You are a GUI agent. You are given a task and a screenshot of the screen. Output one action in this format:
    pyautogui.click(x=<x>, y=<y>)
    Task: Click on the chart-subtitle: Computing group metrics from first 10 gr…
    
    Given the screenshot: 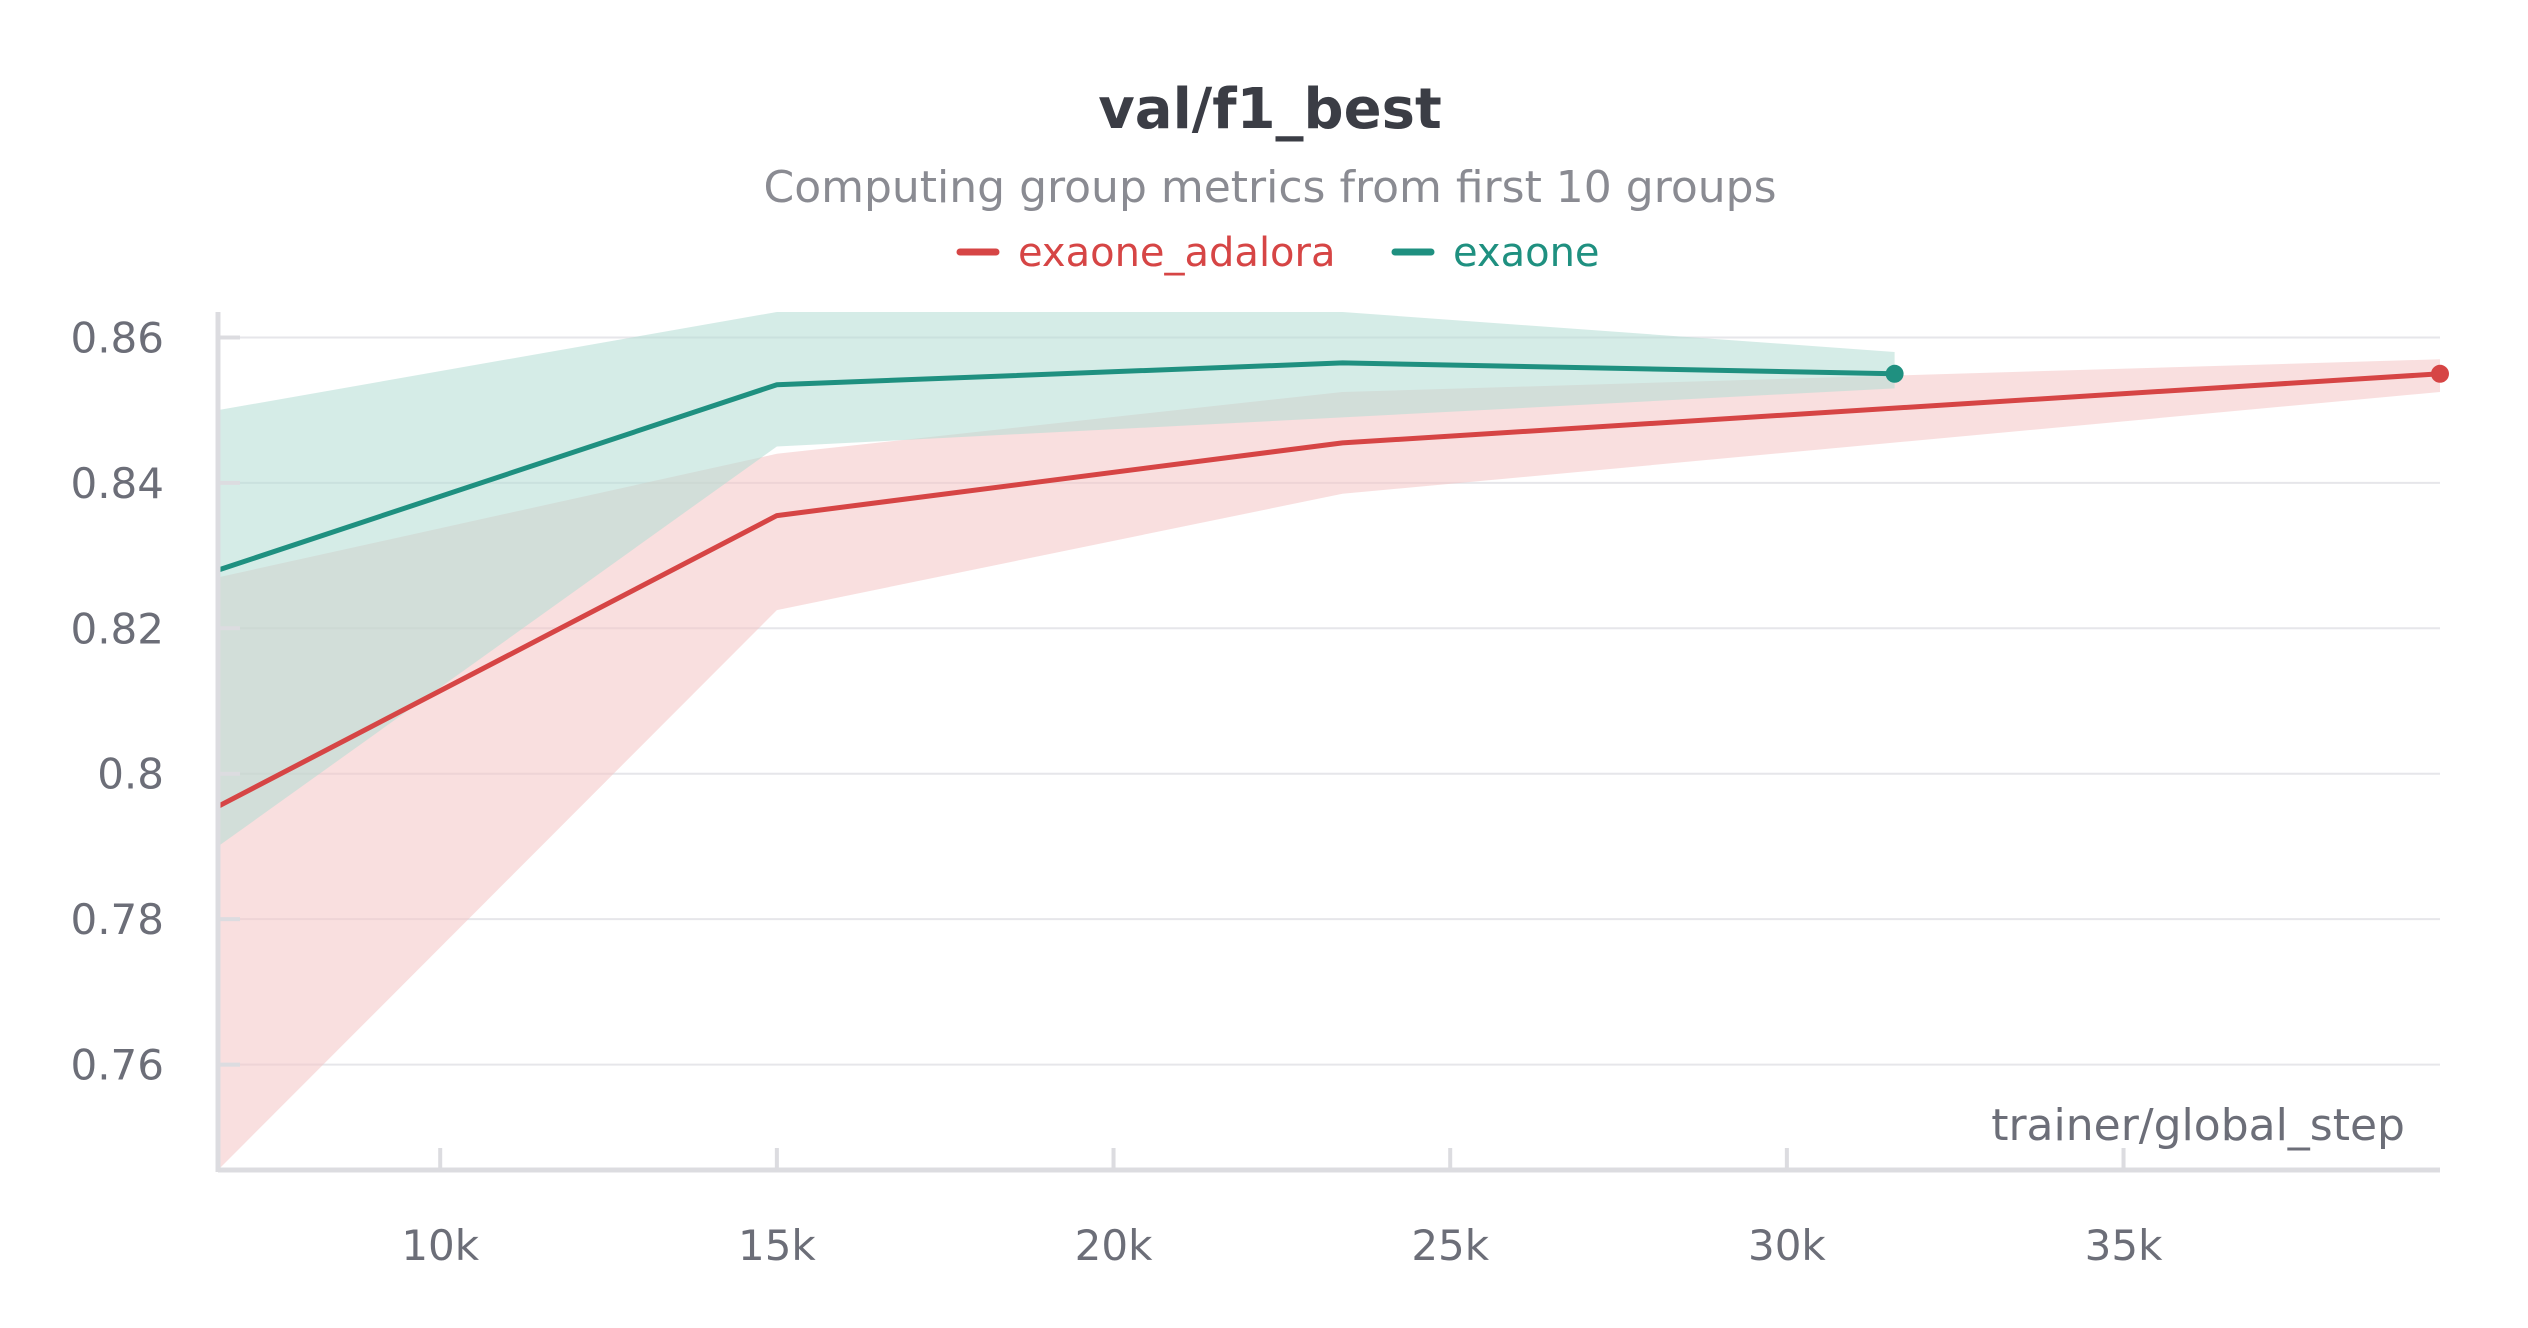 What is the action you would take?
    pyautogui.click(x=1269, y=187)
    